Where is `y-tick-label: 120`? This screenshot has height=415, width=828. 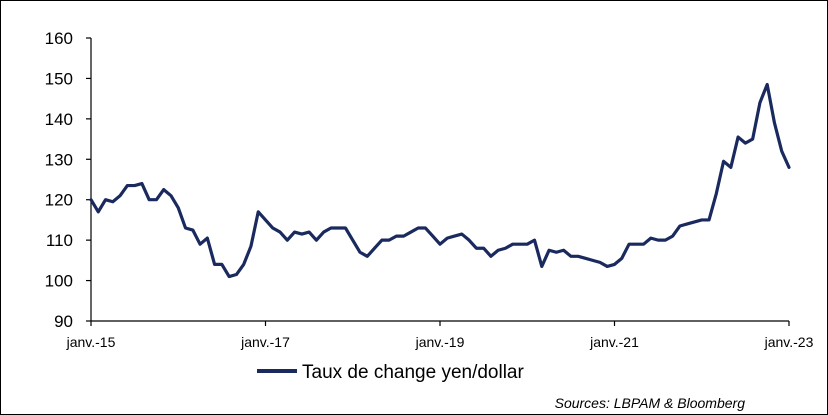 y-tick-label: 120 is located at coordinates (59, 200).